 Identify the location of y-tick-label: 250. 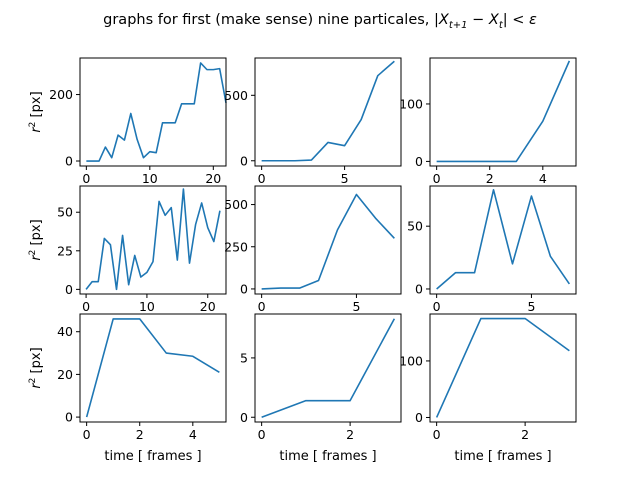
(236, 246).